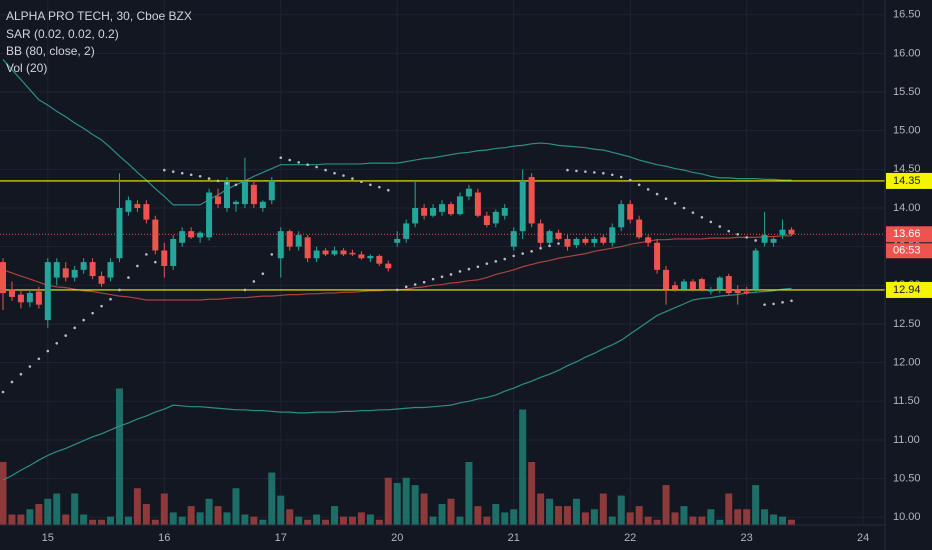  Describe the element at coordinates (906, 440) in the screenshot. I see `y-tick-label: 11.00` at that location.